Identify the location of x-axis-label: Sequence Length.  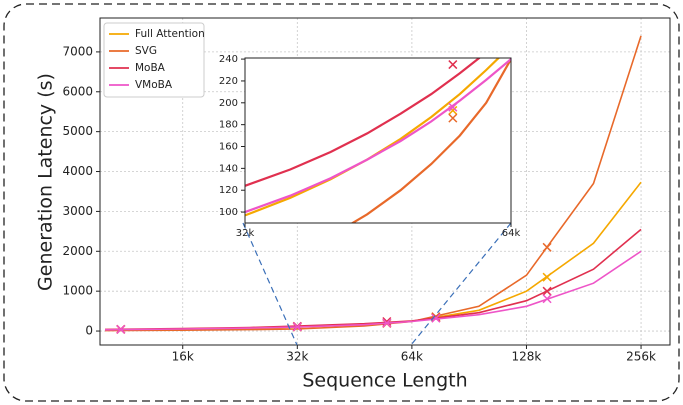
(384, 381).